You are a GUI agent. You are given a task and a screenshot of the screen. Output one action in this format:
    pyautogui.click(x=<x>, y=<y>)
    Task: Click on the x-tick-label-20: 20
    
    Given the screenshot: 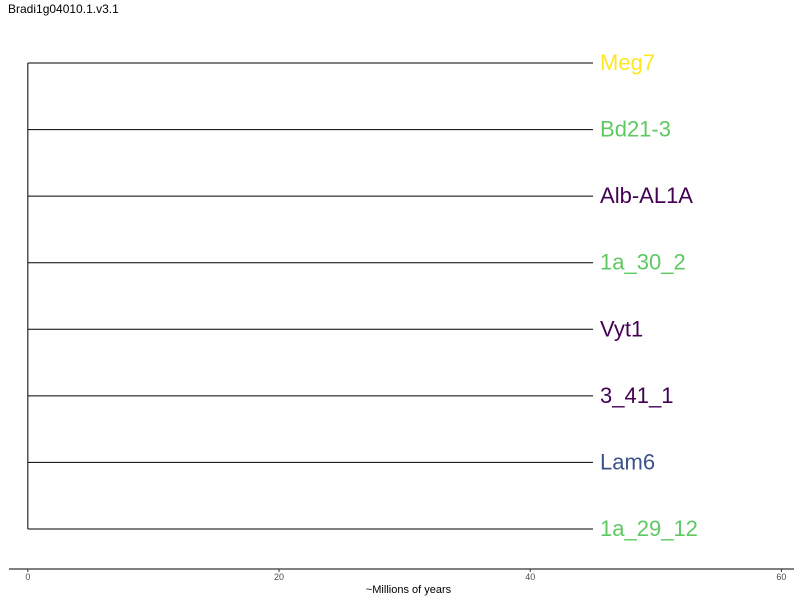 What is the action you would take?
    pyautogui.click(x=279, y=577)
    